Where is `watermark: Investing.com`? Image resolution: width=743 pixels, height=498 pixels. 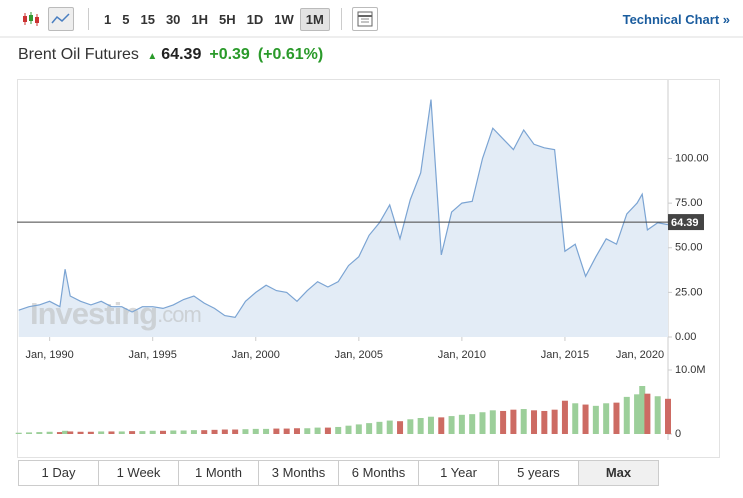 watermark: Investing.com is located at coordinates (115, 313).